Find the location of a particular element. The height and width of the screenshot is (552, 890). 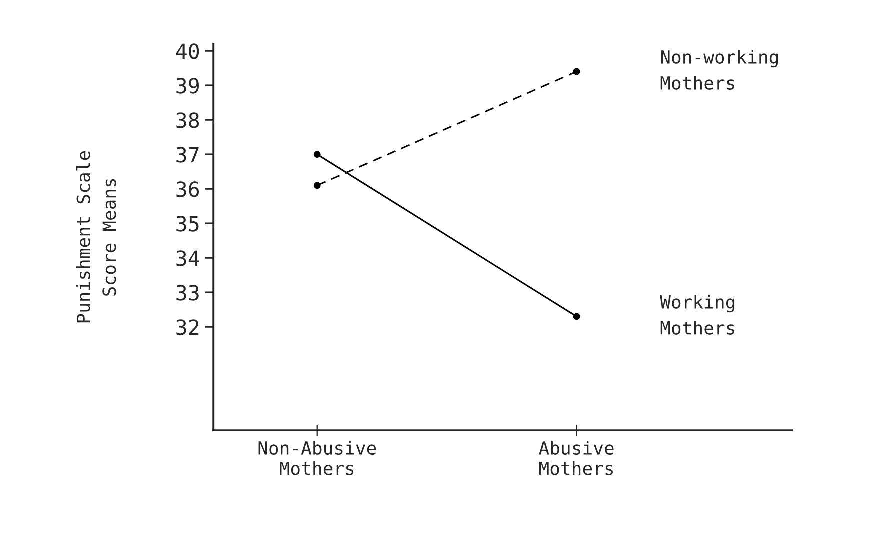

y-tick-label: 35 is located at coordinates (187, 224).